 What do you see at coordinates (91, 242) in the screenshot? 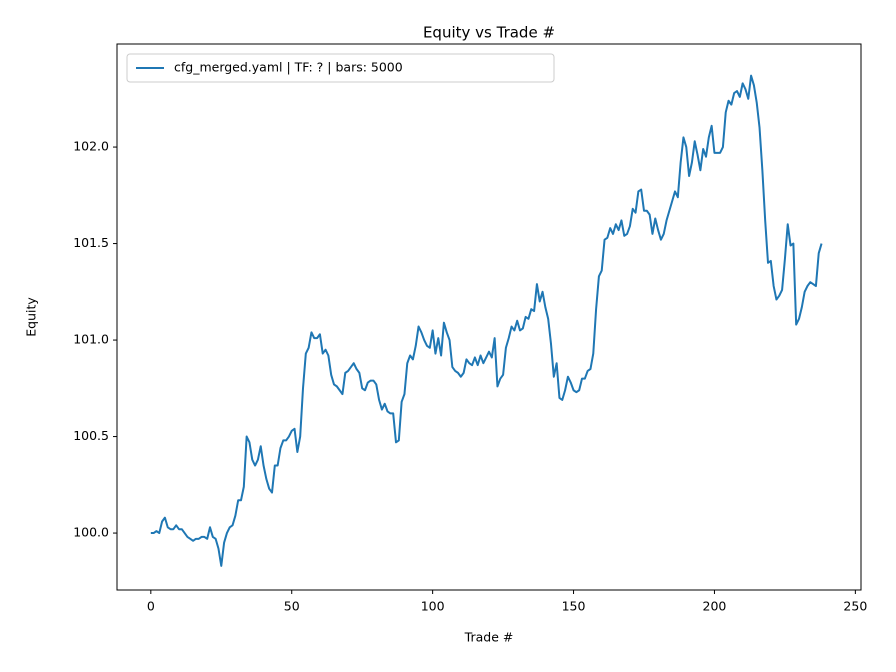
I see `y-tick-label: 101.5` at bounding box center [91, 242].